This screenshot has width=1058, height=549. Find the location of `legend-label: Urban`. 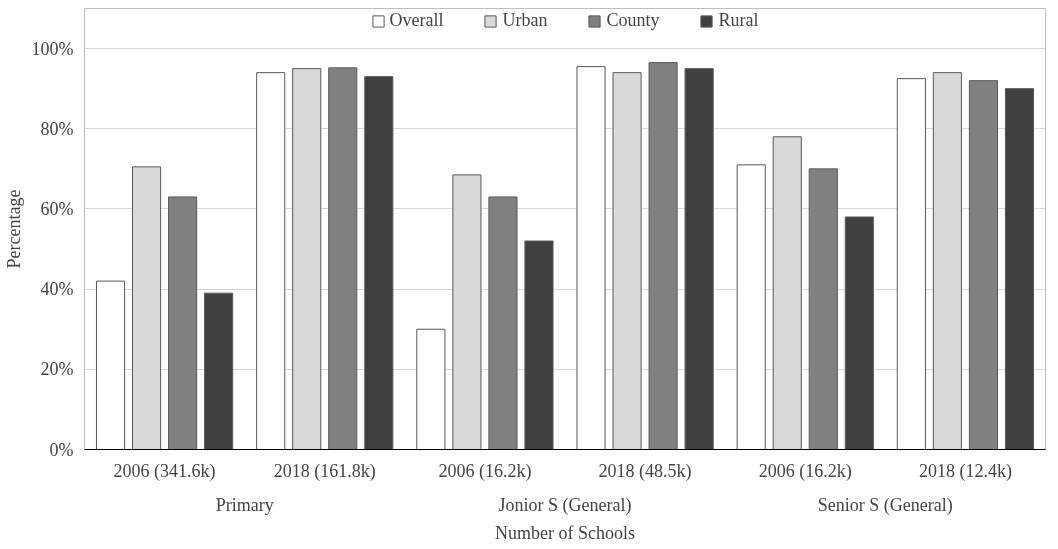

legend-label: Urban is located at coordinates (525, 20).